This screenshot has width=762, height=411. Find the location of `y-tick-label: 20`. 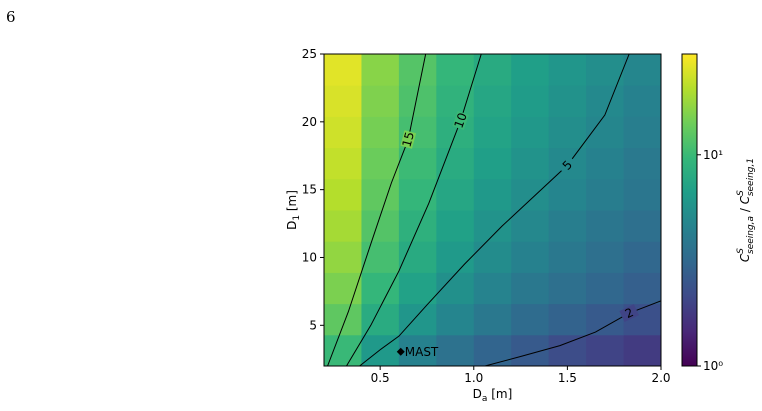

y-tick-label: 20 is located at coordinates (309, 122).